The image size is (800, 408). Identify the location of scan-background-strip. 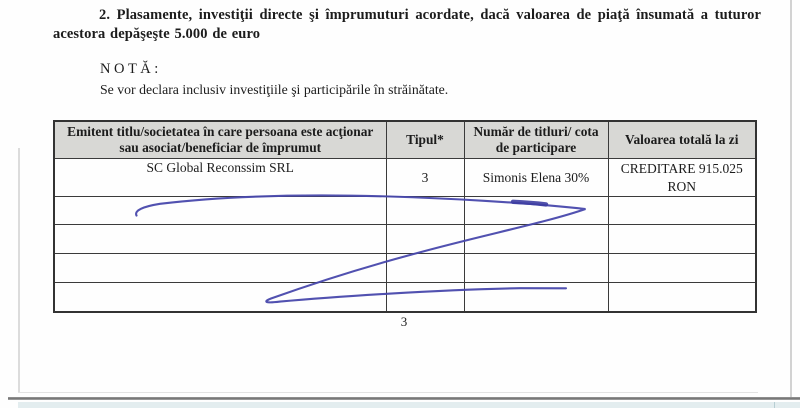
(409, 405).